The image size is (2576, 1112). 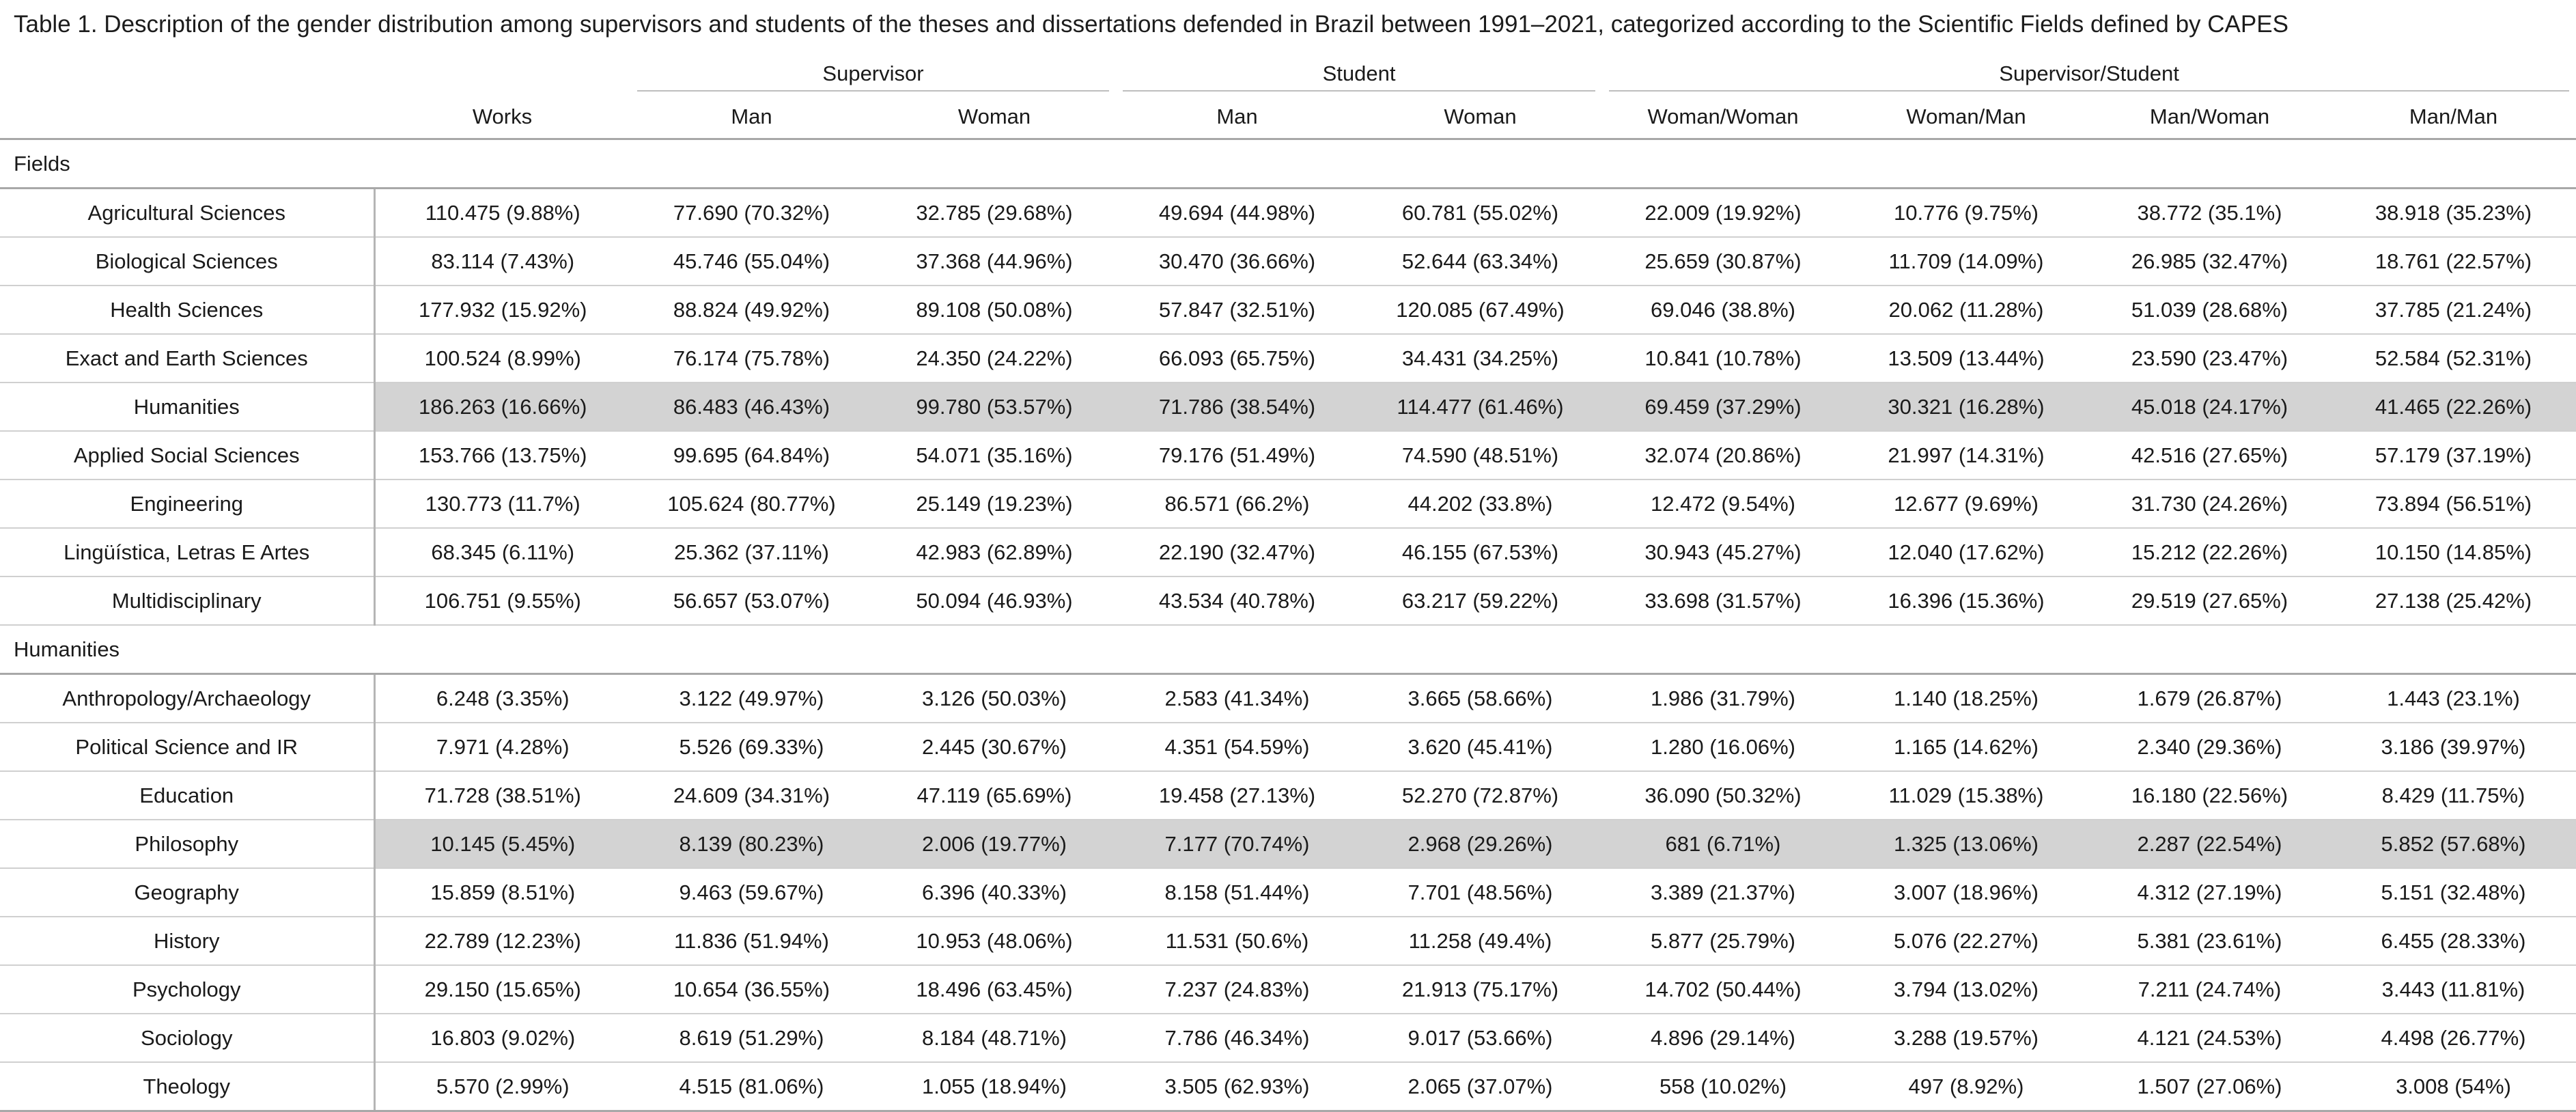 What do you see at coordinates (751, 213) in the screenshot?
I see `table-cell: 77.690 (70.32%)` at bounding box center [751, 213].